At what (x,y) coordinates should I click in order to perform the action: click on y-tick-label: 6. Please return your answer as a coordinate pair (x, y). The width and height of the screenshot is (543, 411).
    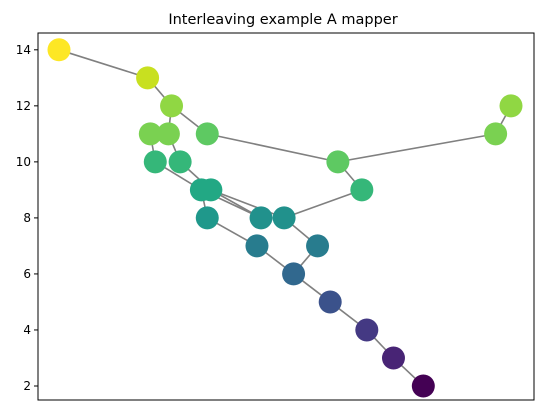
    Looking at the image, I should click on (27, 274).